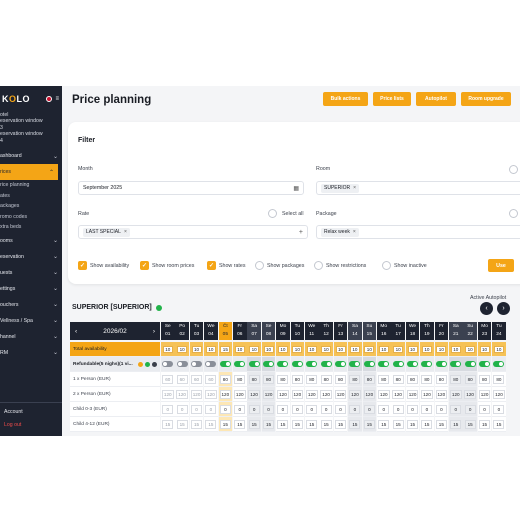  What do you see at coordinates (16, 99) in the screenshot?
I see `brand-logo: KOLO` at bounding box center [16, 99].